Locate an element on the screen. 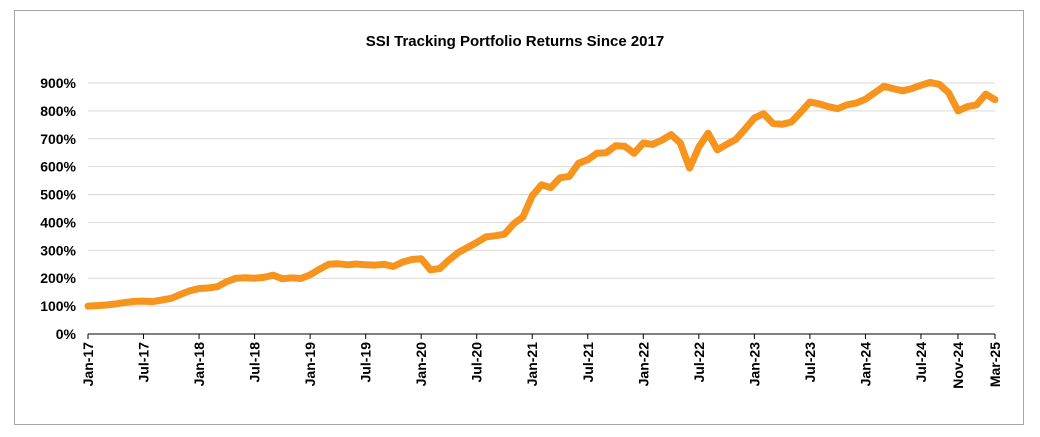  x-tick-label: Mar-25 is located at coordinates (995, 364).